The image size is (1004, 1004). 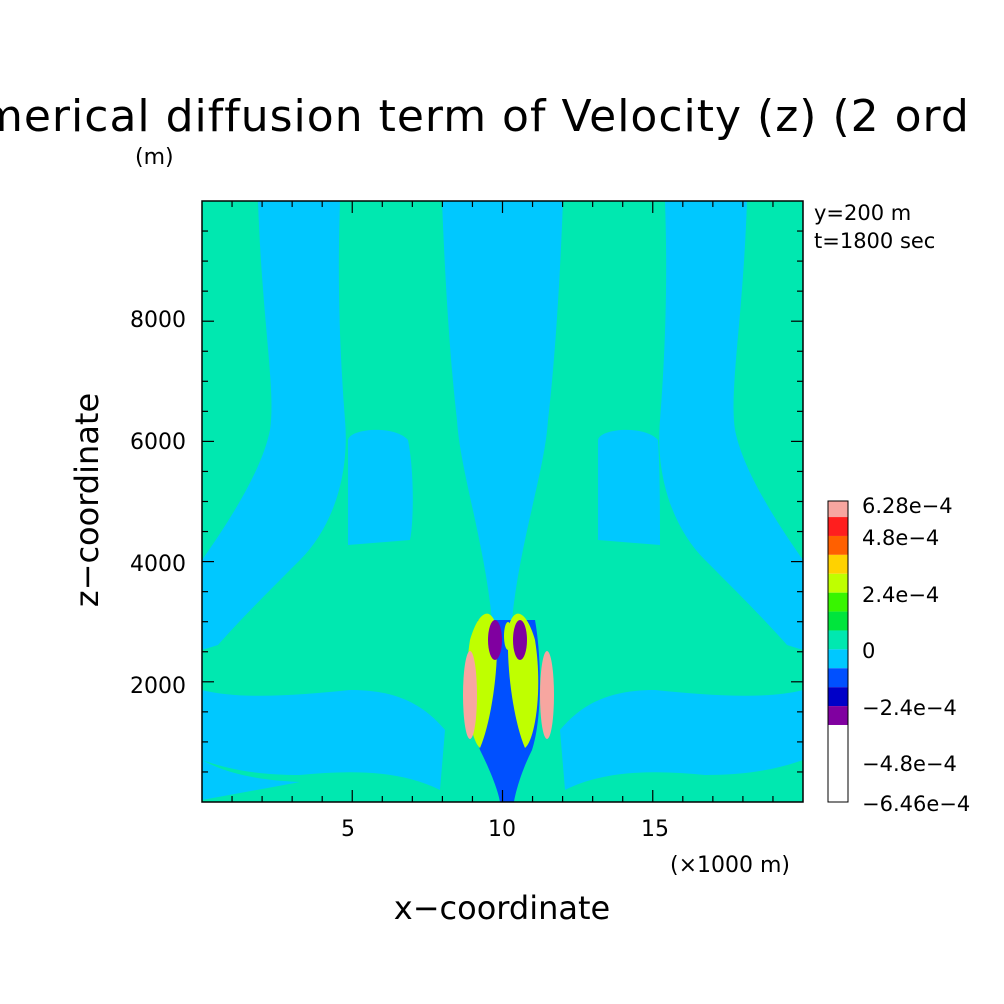 I want to click on x-tick-label: 10, so click(x=502, y=829).